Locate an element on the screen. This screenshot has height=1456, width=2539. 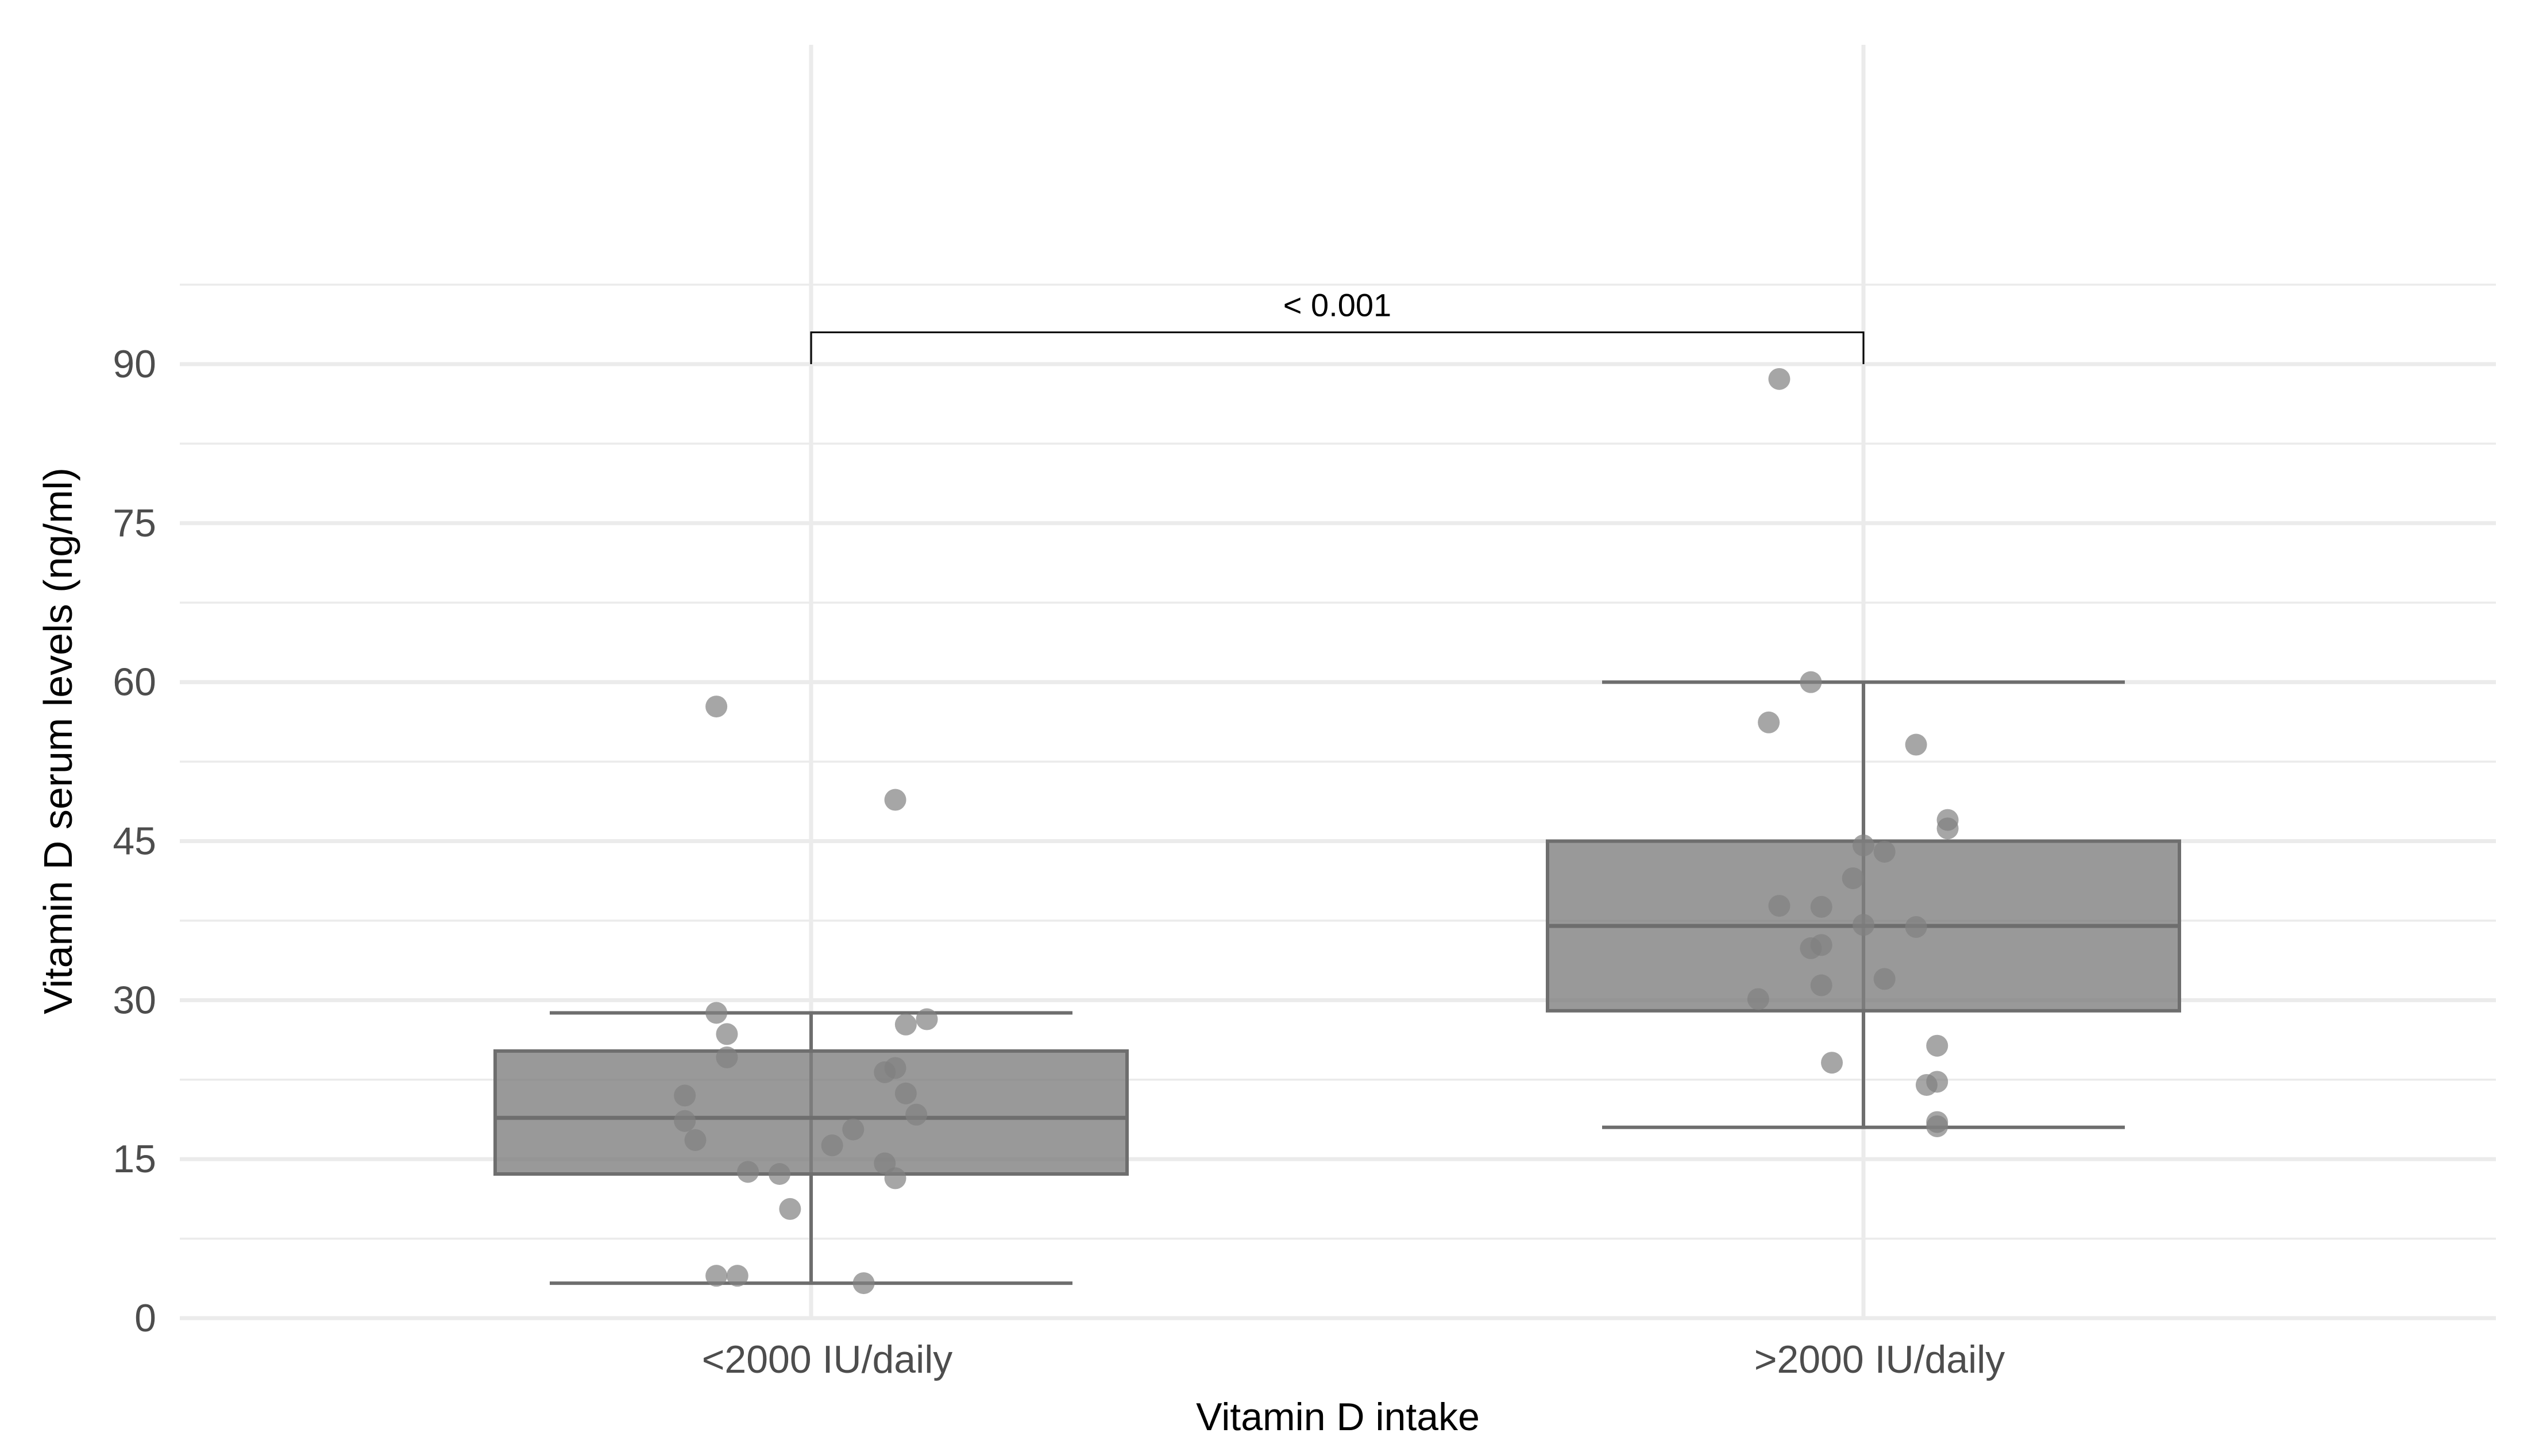
y-axis-ticks: 0 15 30 45 60 75 90 is located at coordinates (134, 841).